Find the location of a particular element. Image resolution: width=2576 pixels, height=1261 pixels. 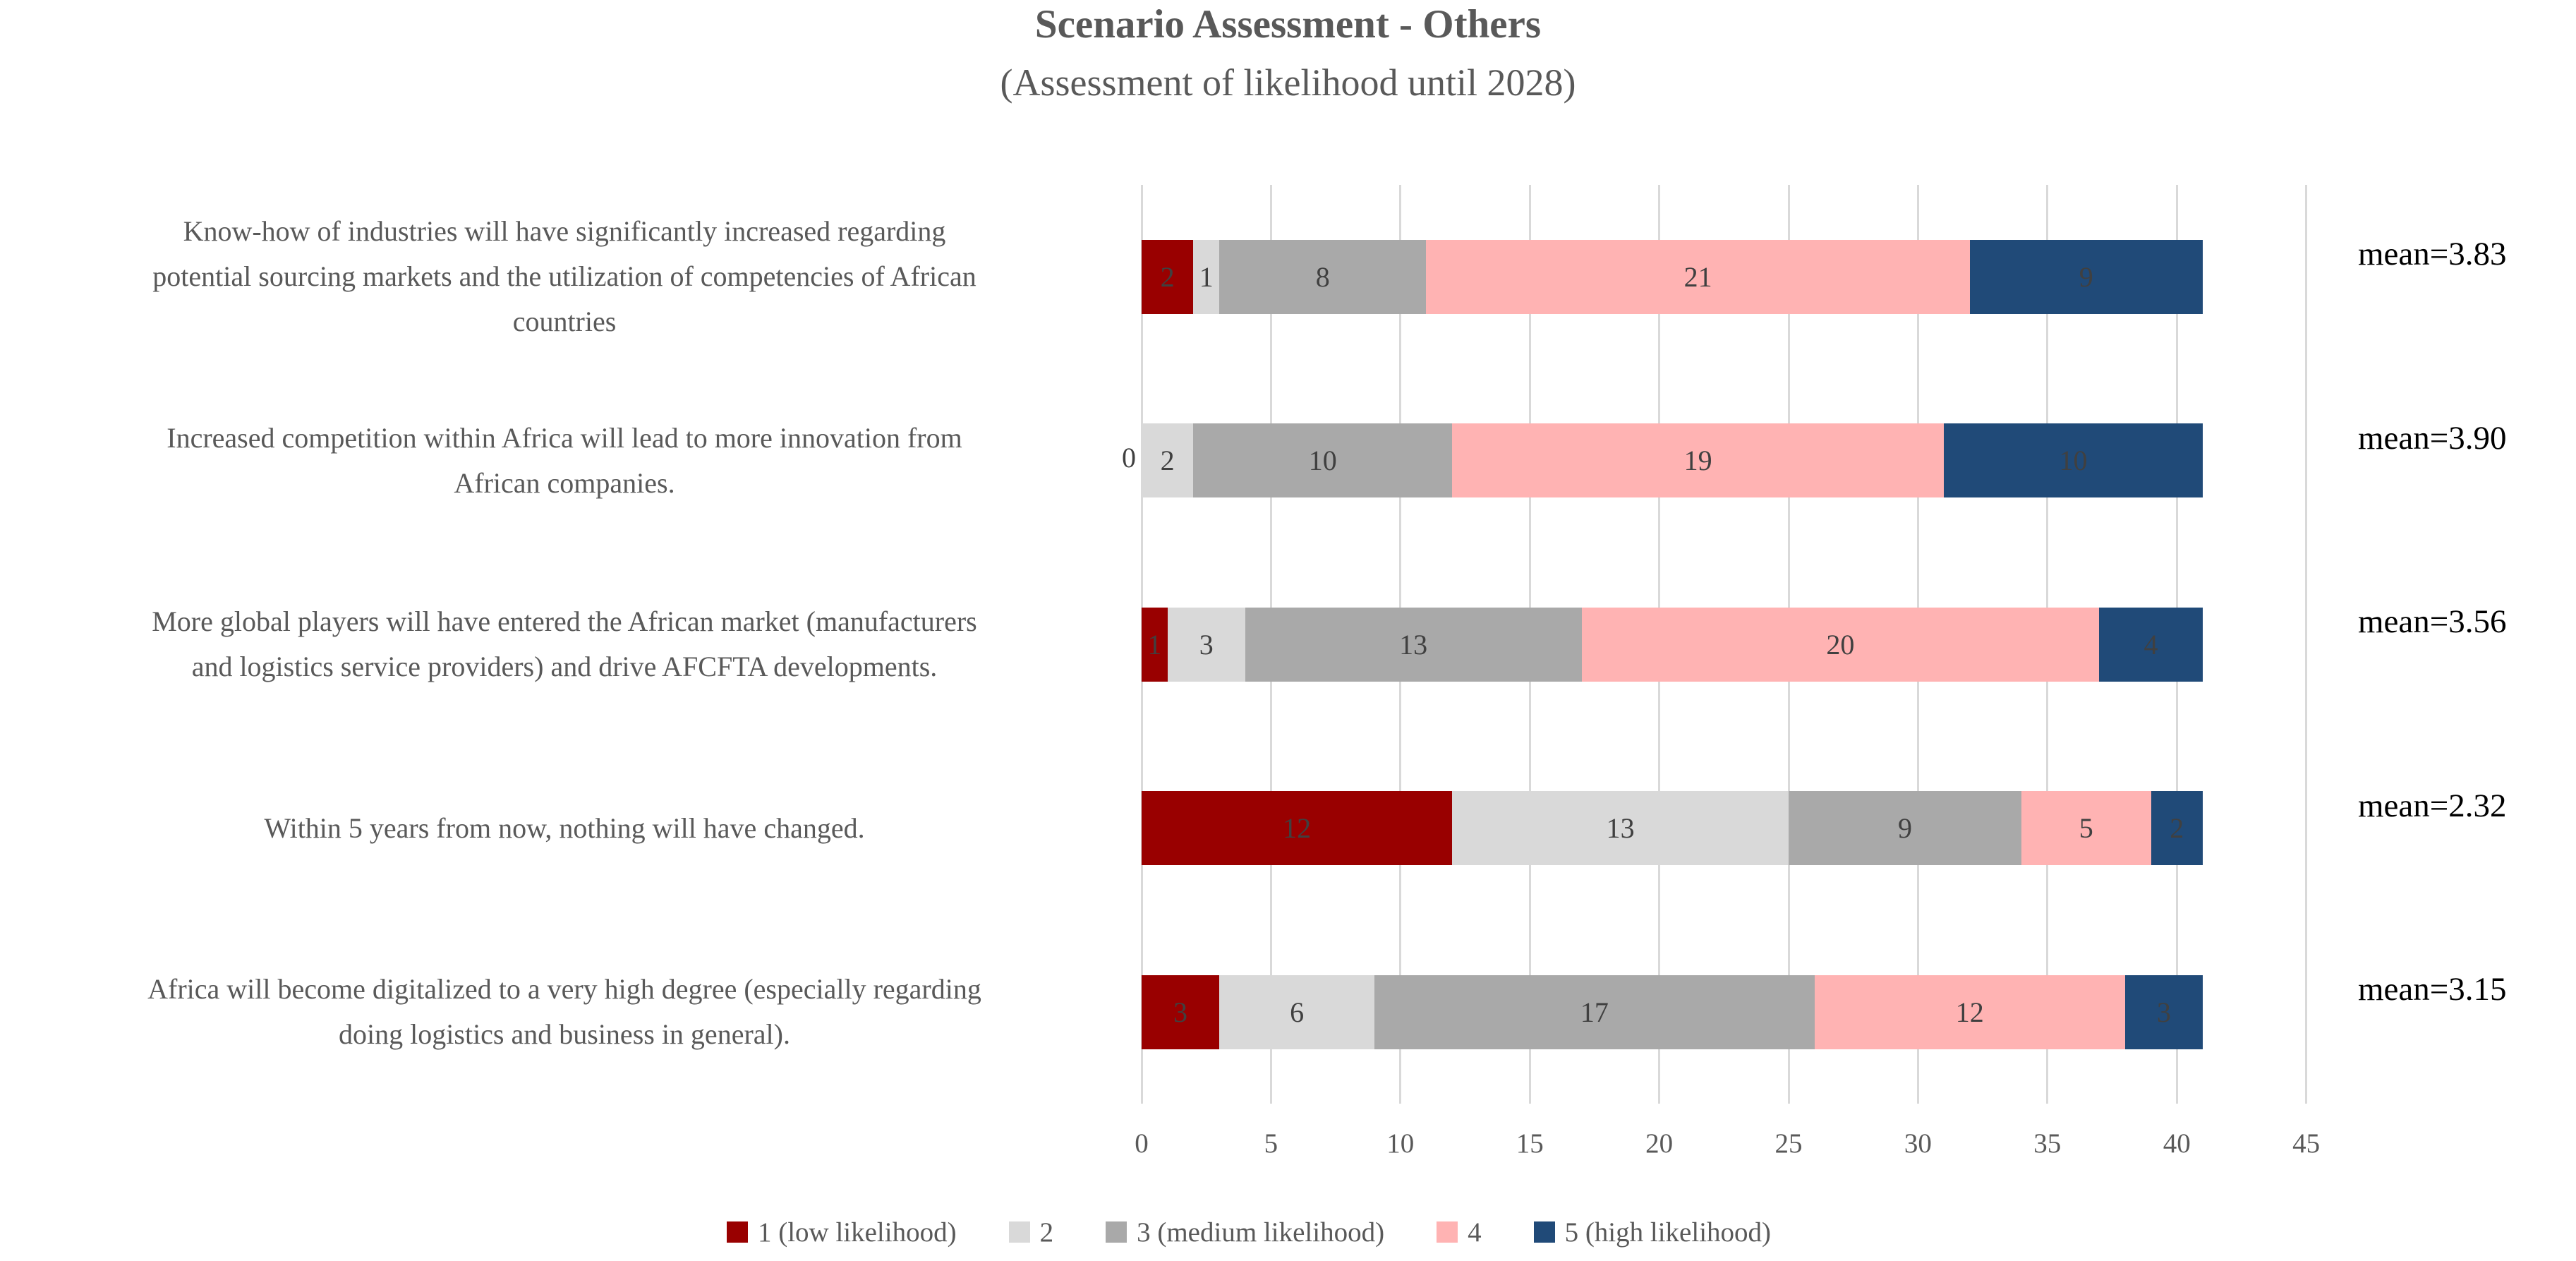

x-tick-15: 15 is located at coordinates (1530, 1143).